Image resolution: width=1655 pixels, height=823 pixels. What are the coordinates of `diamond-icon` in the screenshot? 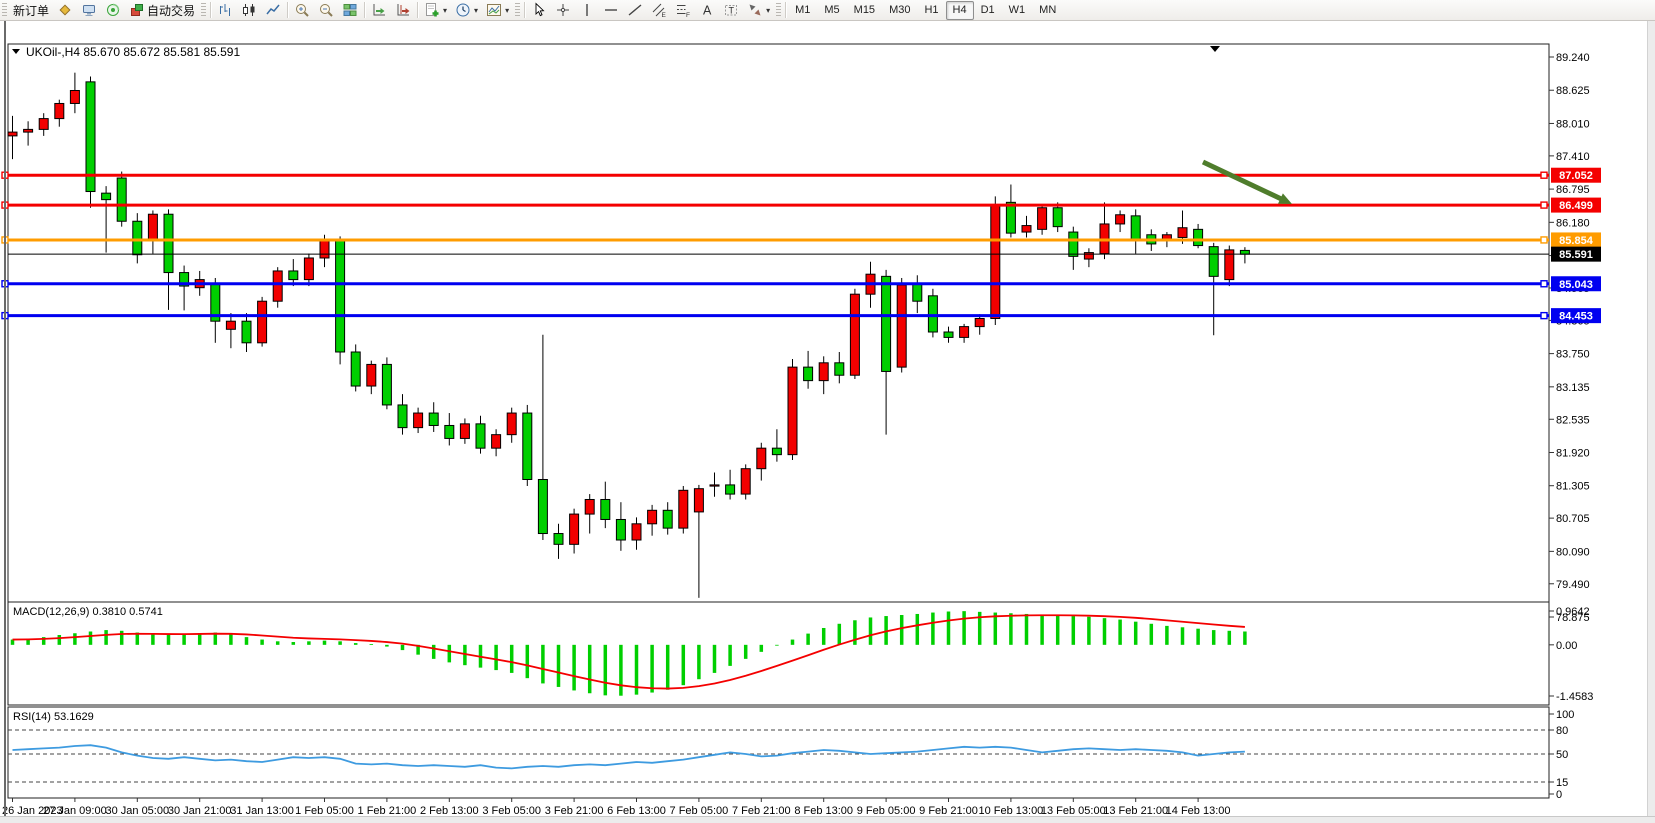 It's located at (65, 10).